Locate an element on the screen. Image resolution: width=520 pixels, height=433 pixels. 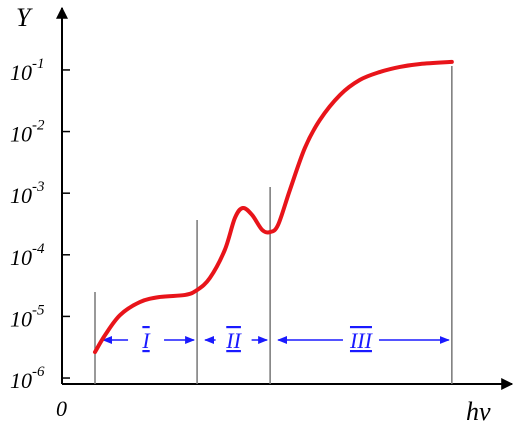
y-tick-label: 10⁻⁴ is located at coordinates (27, 255).